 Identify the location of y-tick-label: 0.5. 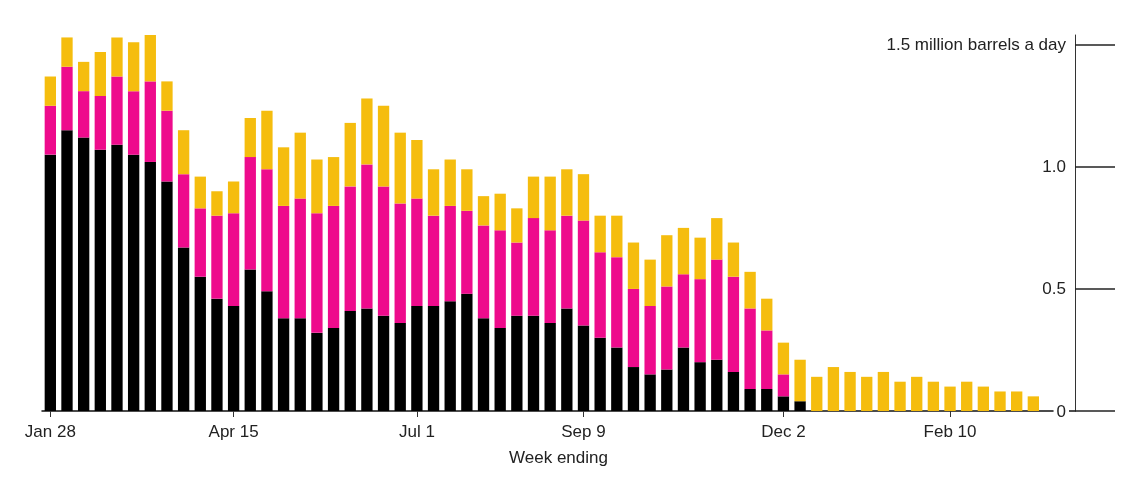
(1054, 289).